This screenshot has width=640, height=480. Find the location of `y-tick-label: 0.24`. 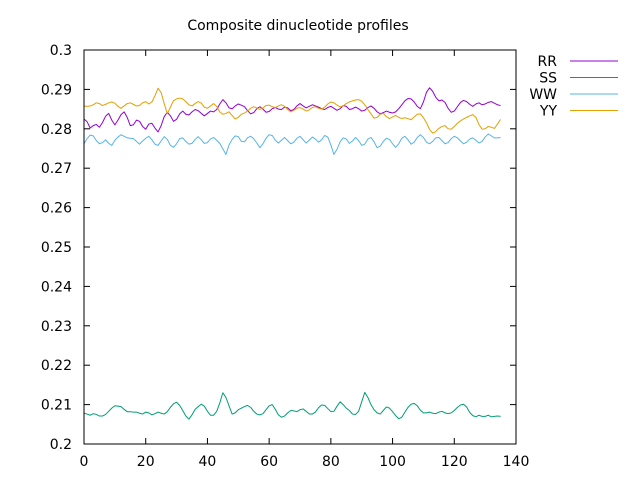

y-tick-label: 0.24 is located at coordinates (56, 287).